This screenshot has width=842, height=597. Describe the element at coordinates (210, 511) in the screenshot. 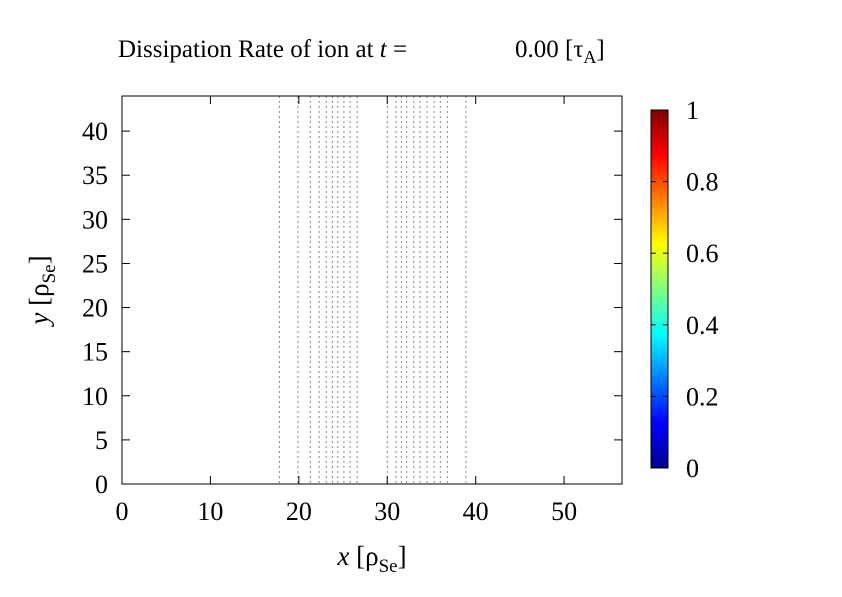

I see `x-tick-label: 10` at that location.